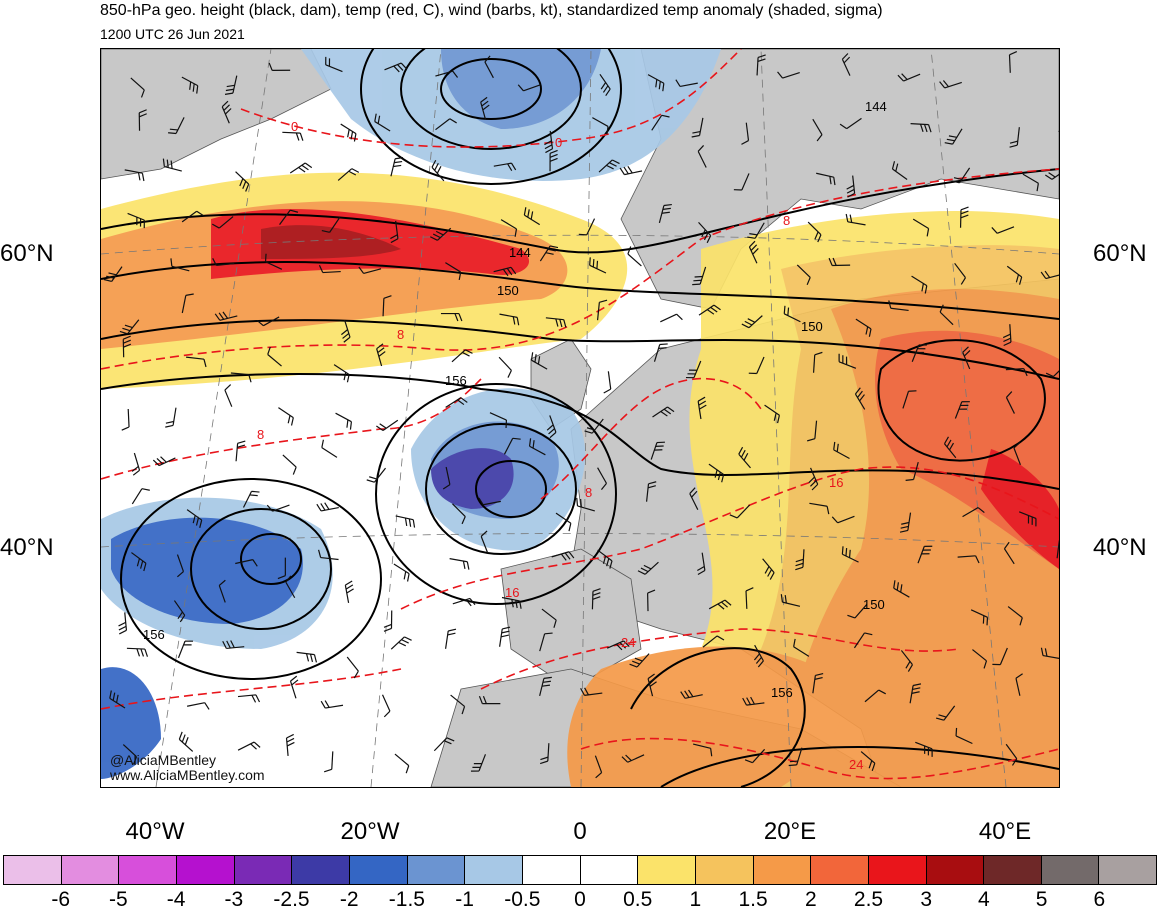 This screenshot has height=912, width=1160. I want to click on anomaly-southwest-cold, so click(131, 723).